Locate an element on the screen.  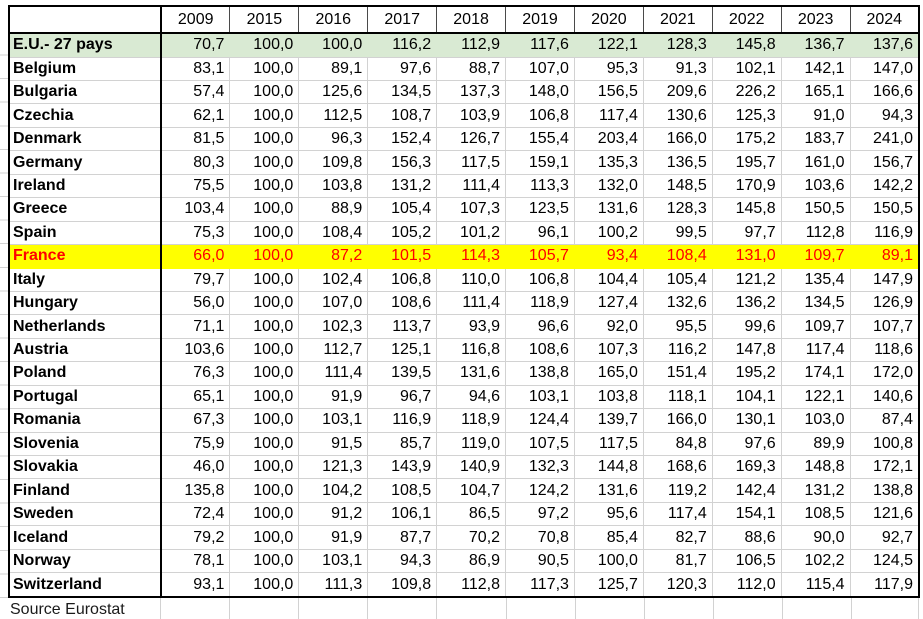
value-cell: 105,7 is located at coordinates (540, 256).